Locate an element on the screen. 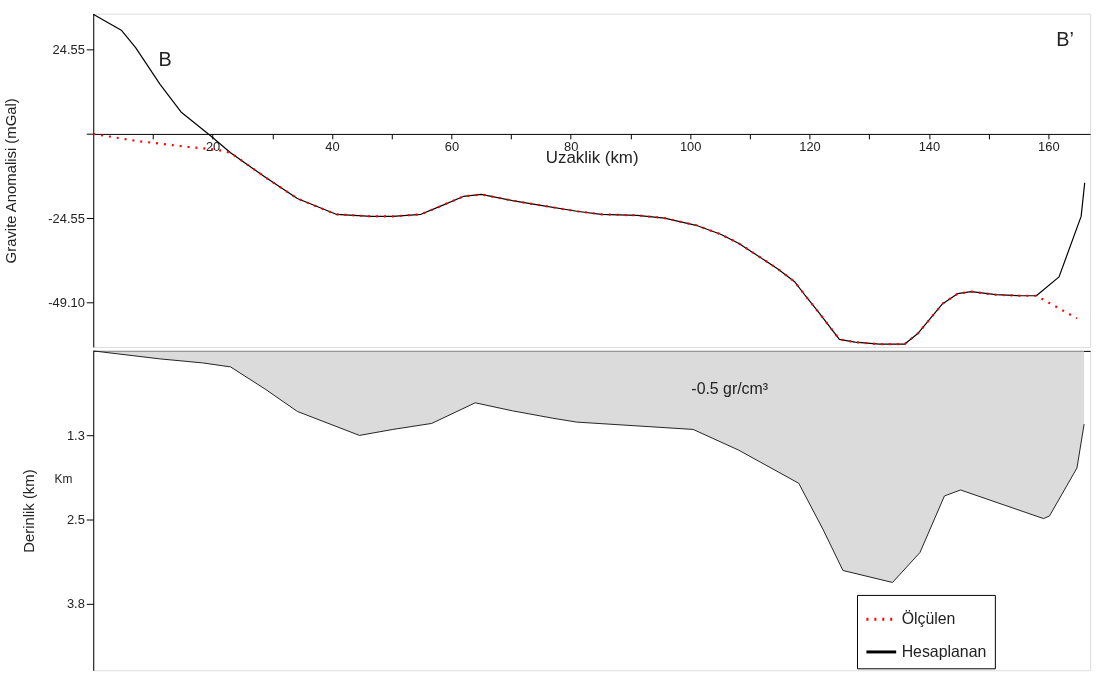 This screenshot has width=1101, height=677. y-tick-label: -24.55 is located at coordinates (66, 218).